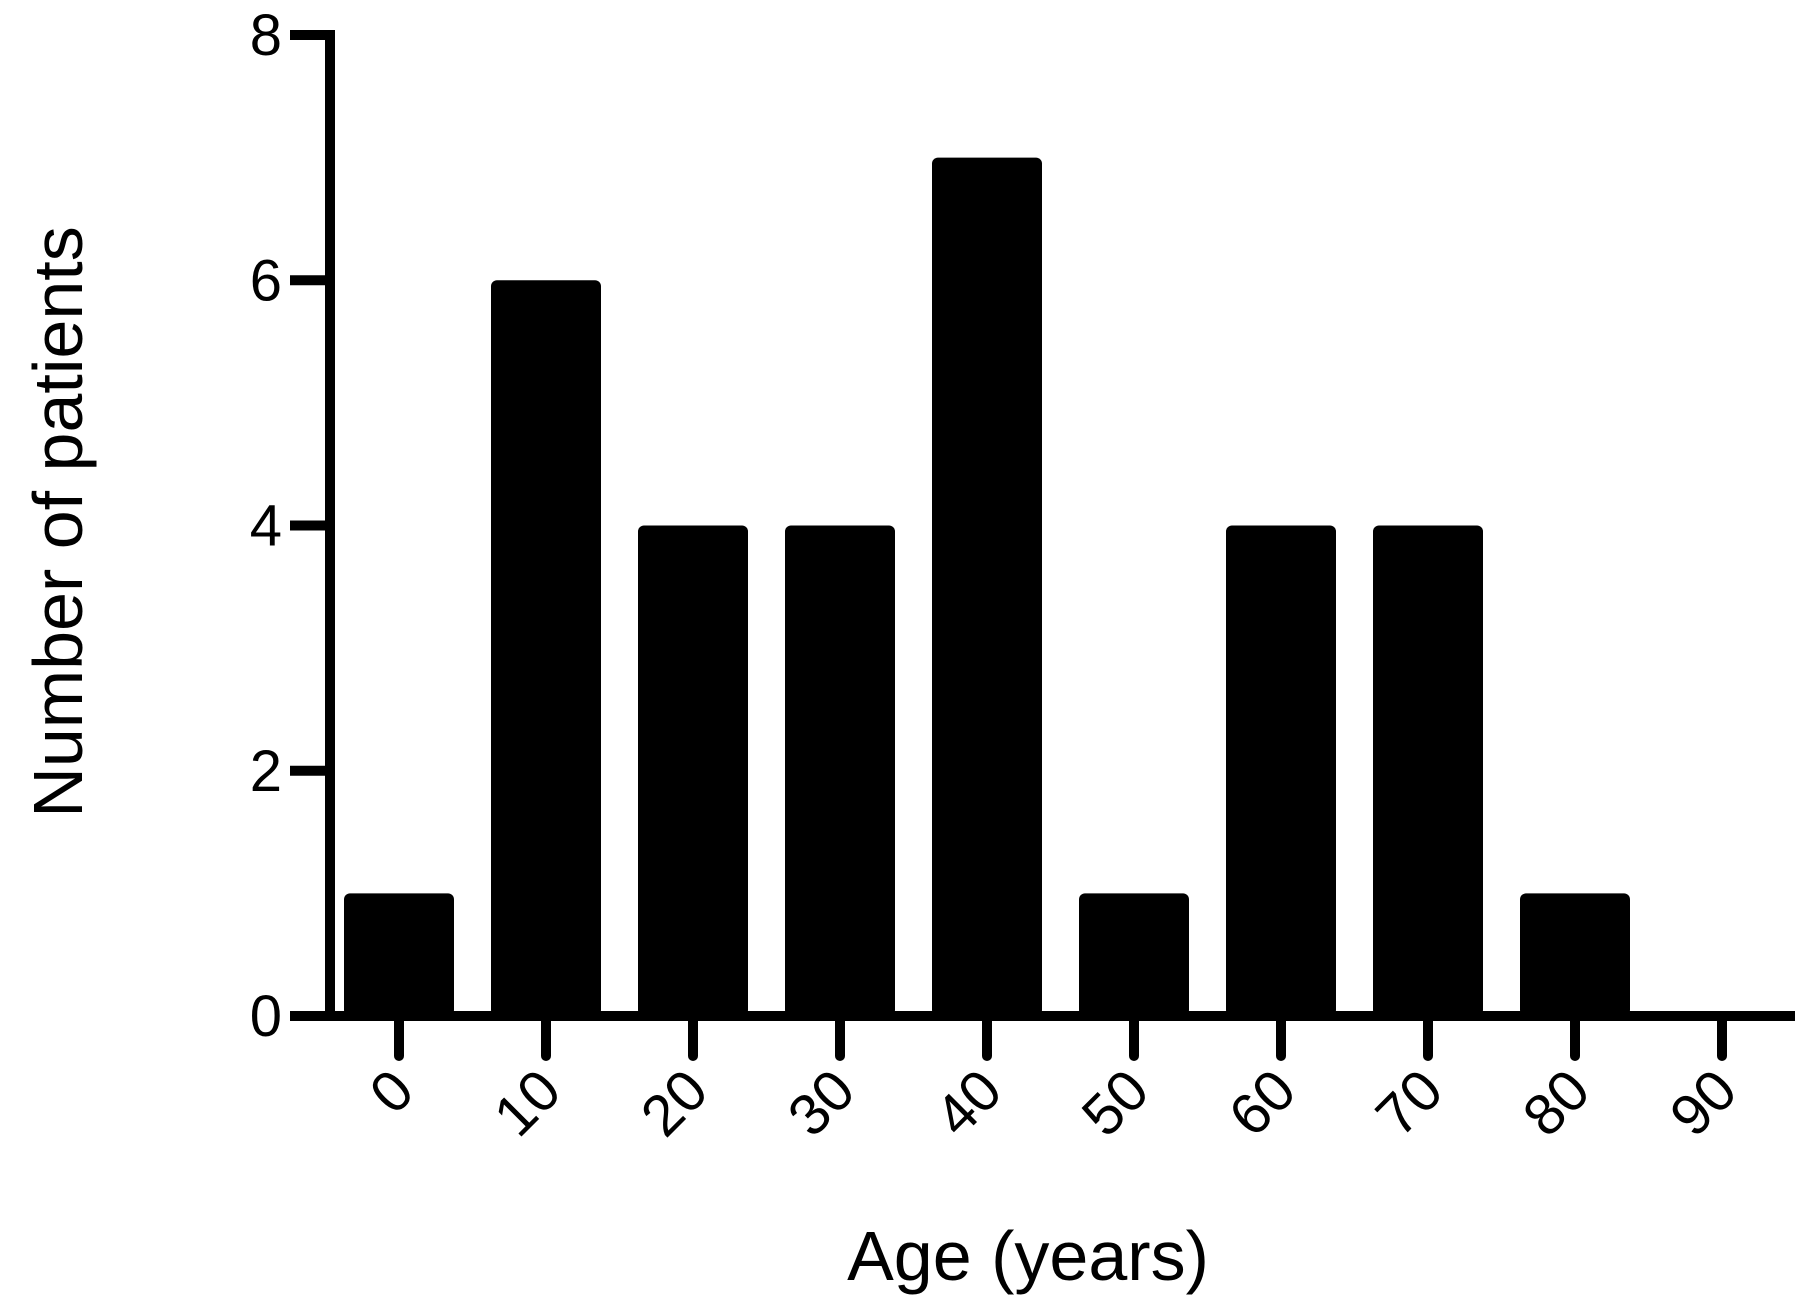 Image resolution: width=1800 pixels, height=1305 pixels. I want to click on x-tick-label: 70, so click(1410, 1103).